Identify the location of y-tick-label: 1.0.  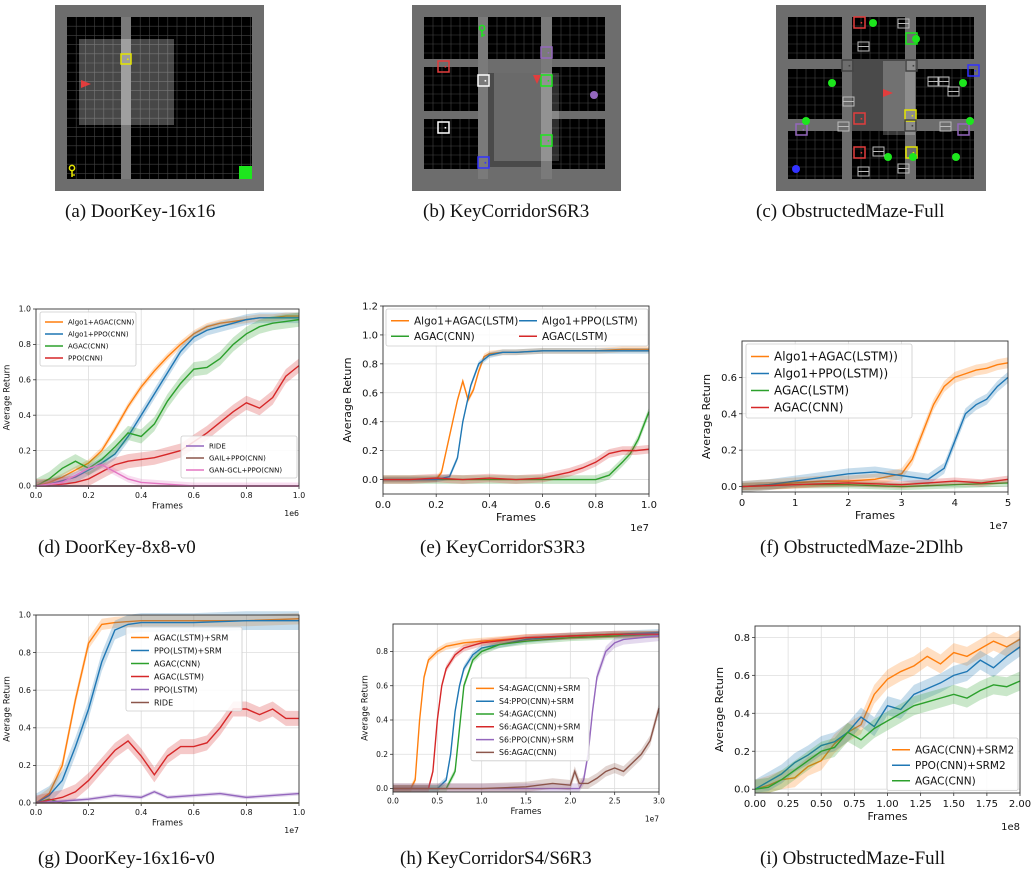
(370, 335).